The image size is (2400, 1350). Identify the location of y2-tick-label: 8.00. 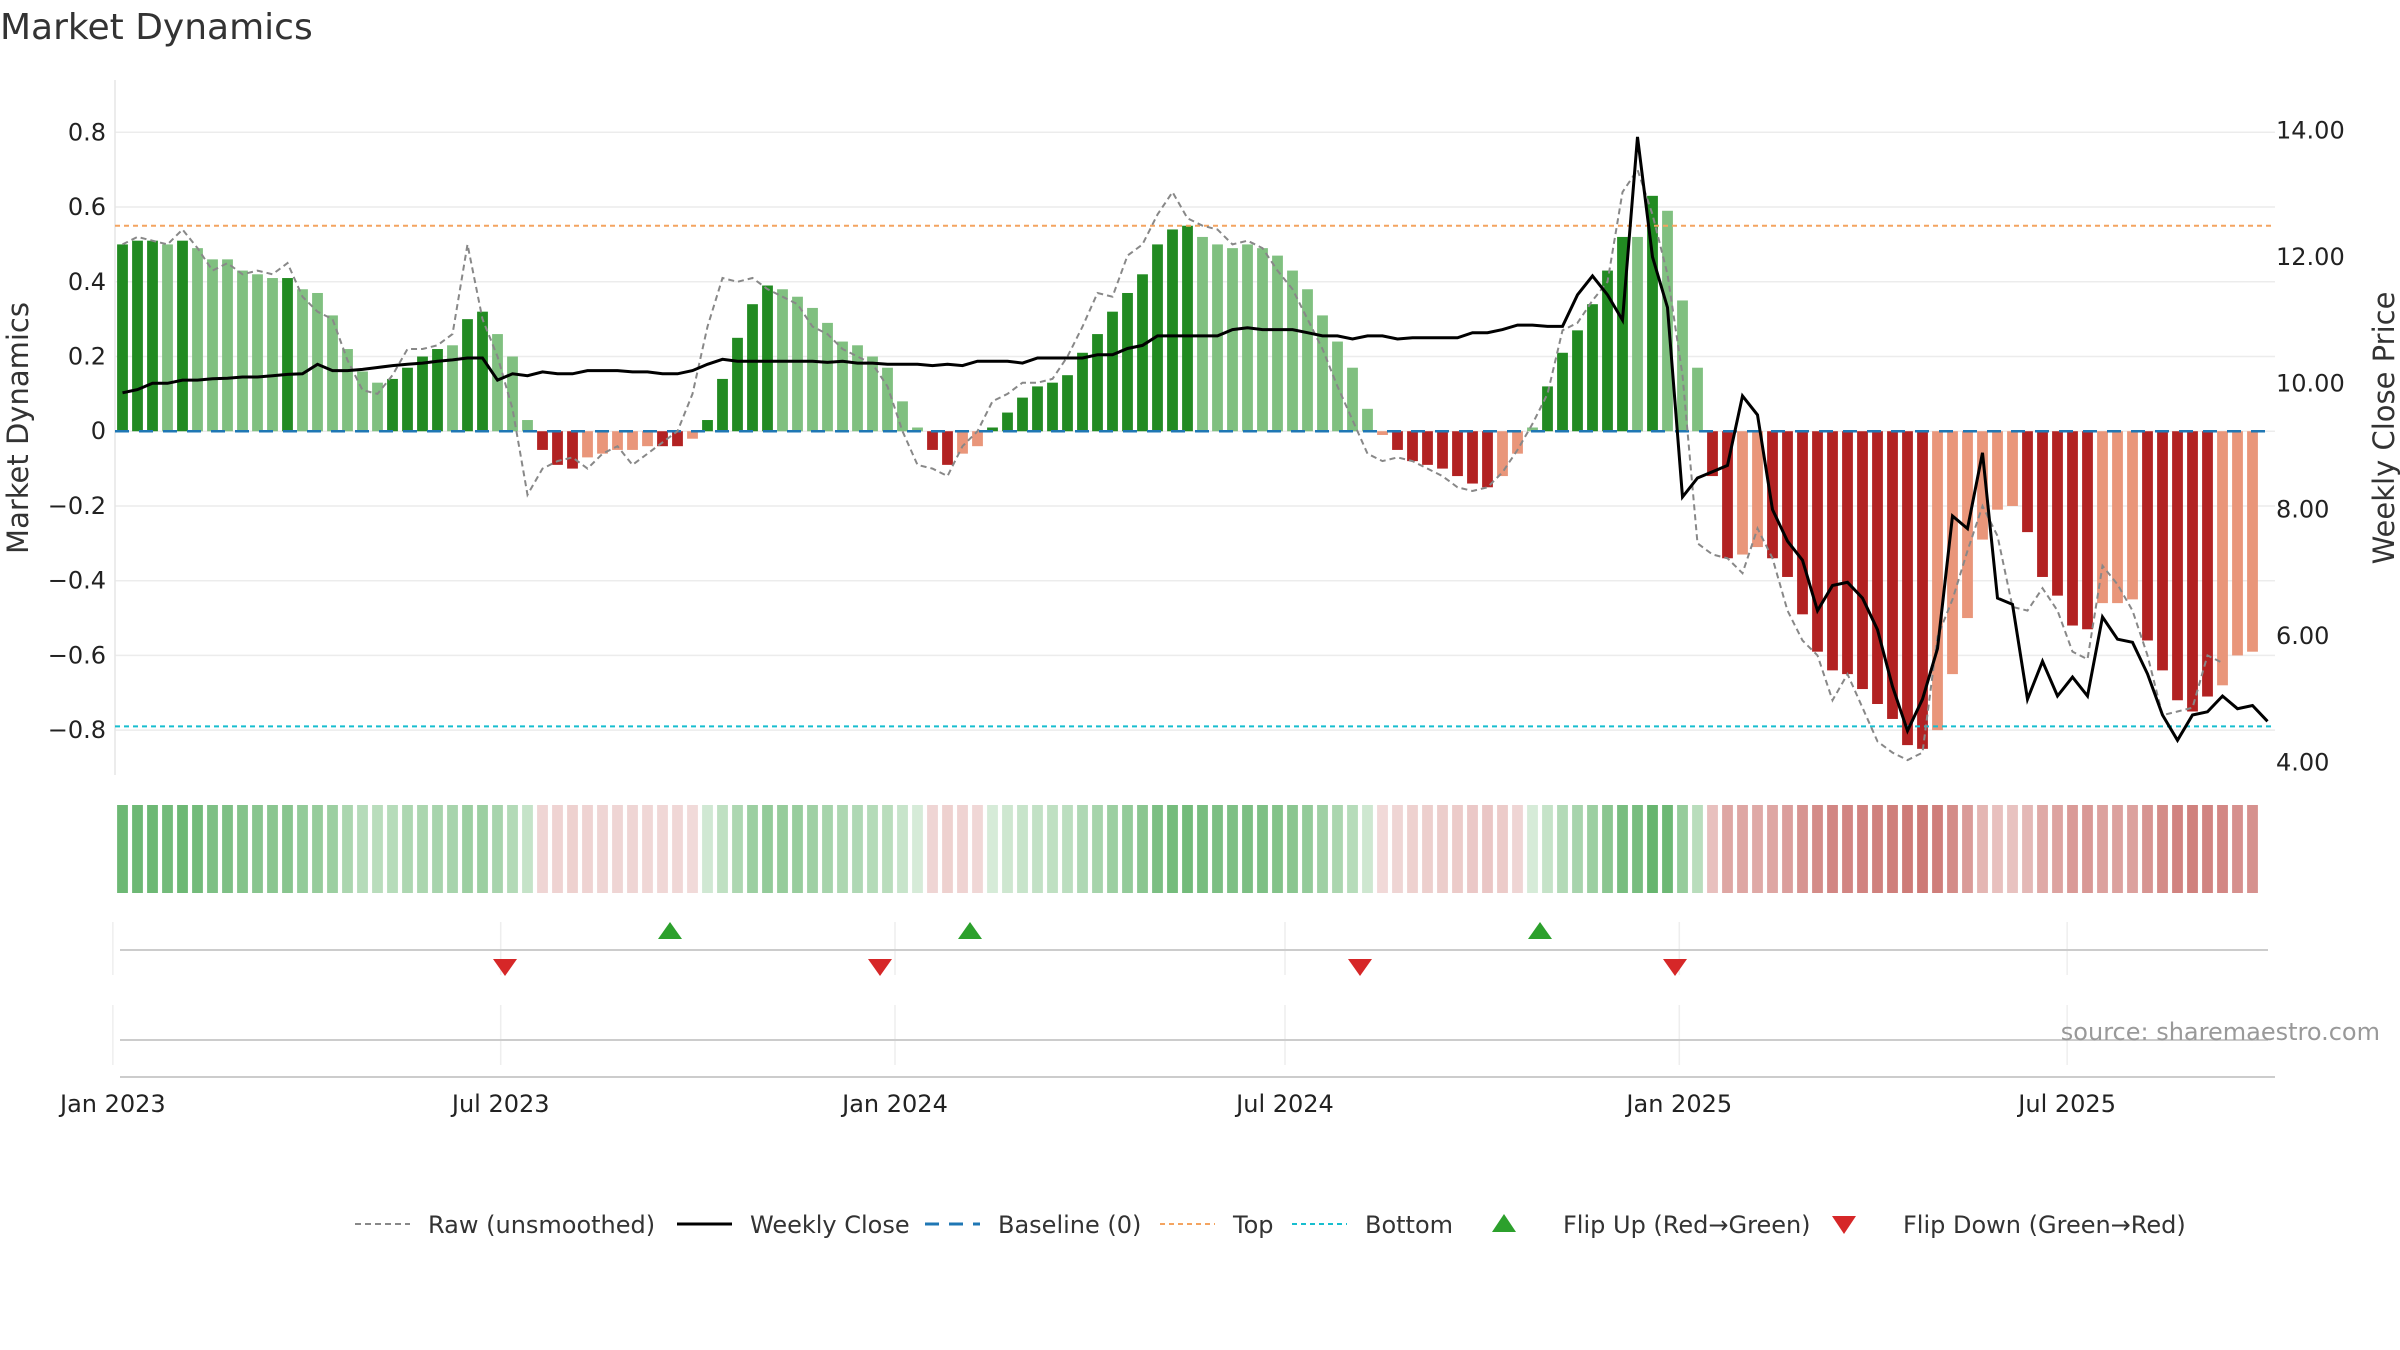
(2302, 510).